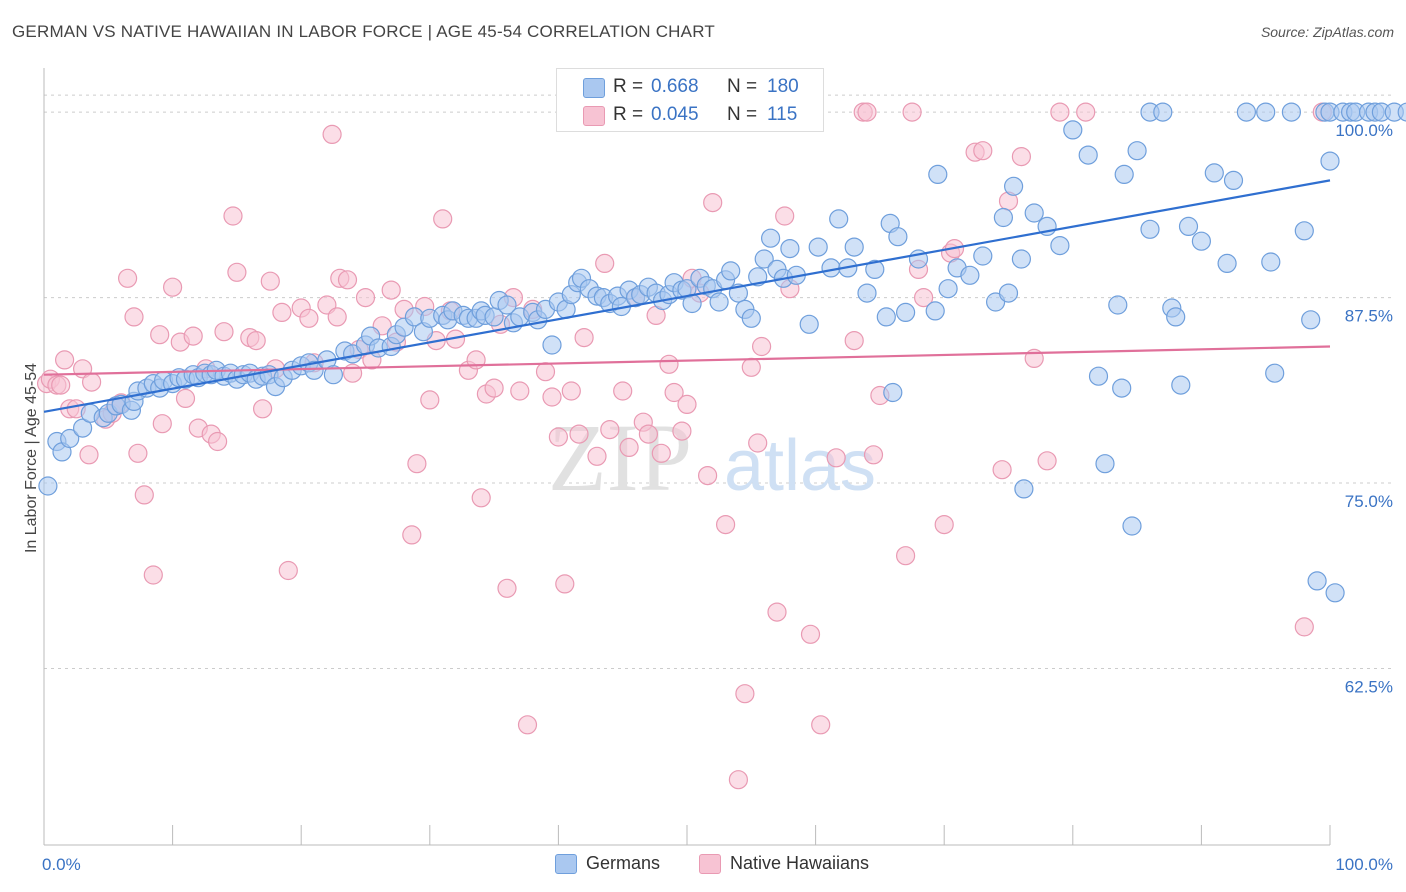 The width and height of the screenshot is (1406, 892). I want to click on x-tick-label-max: 100.0%, so click(1364, 864).